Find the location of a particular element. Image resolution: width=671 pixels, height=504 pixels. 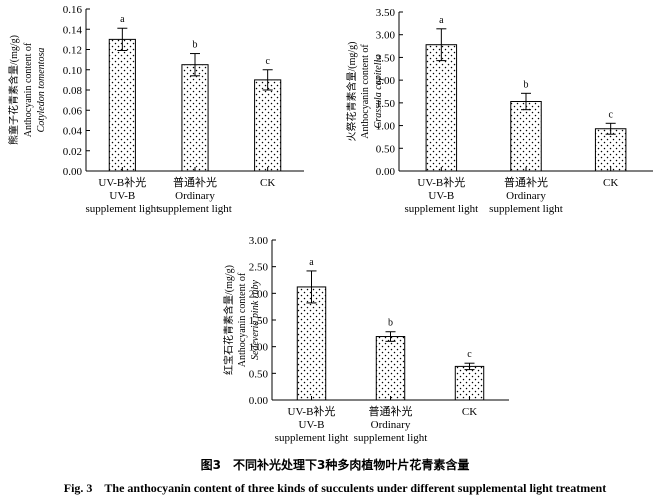

y-tick-label: 0.08 is located at coordinates (73, 91).